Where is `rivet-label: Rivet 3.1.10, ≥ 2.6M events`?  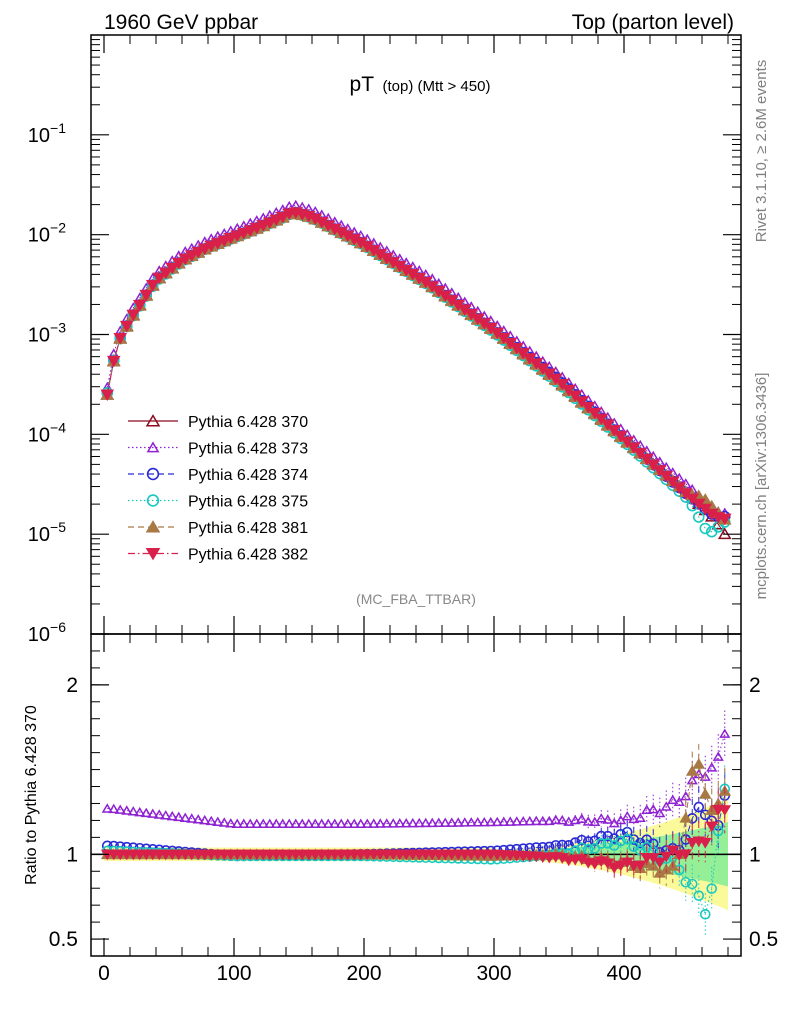
rivet-label: Rivet 3.1.10, ≥ 2.6M events is located at coordinates (761, 151).